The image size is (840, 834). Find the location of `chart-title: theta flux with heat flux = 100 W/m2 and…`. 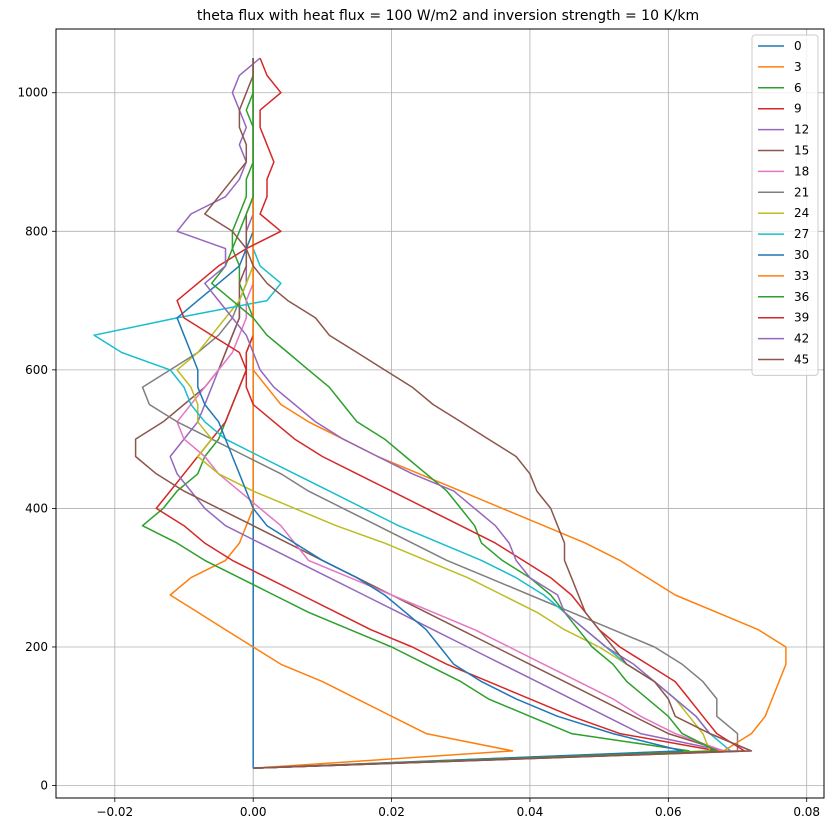

chart-title: theta flux with heat flux = 100 W/m2 and… is located at coordinates (448, 16).